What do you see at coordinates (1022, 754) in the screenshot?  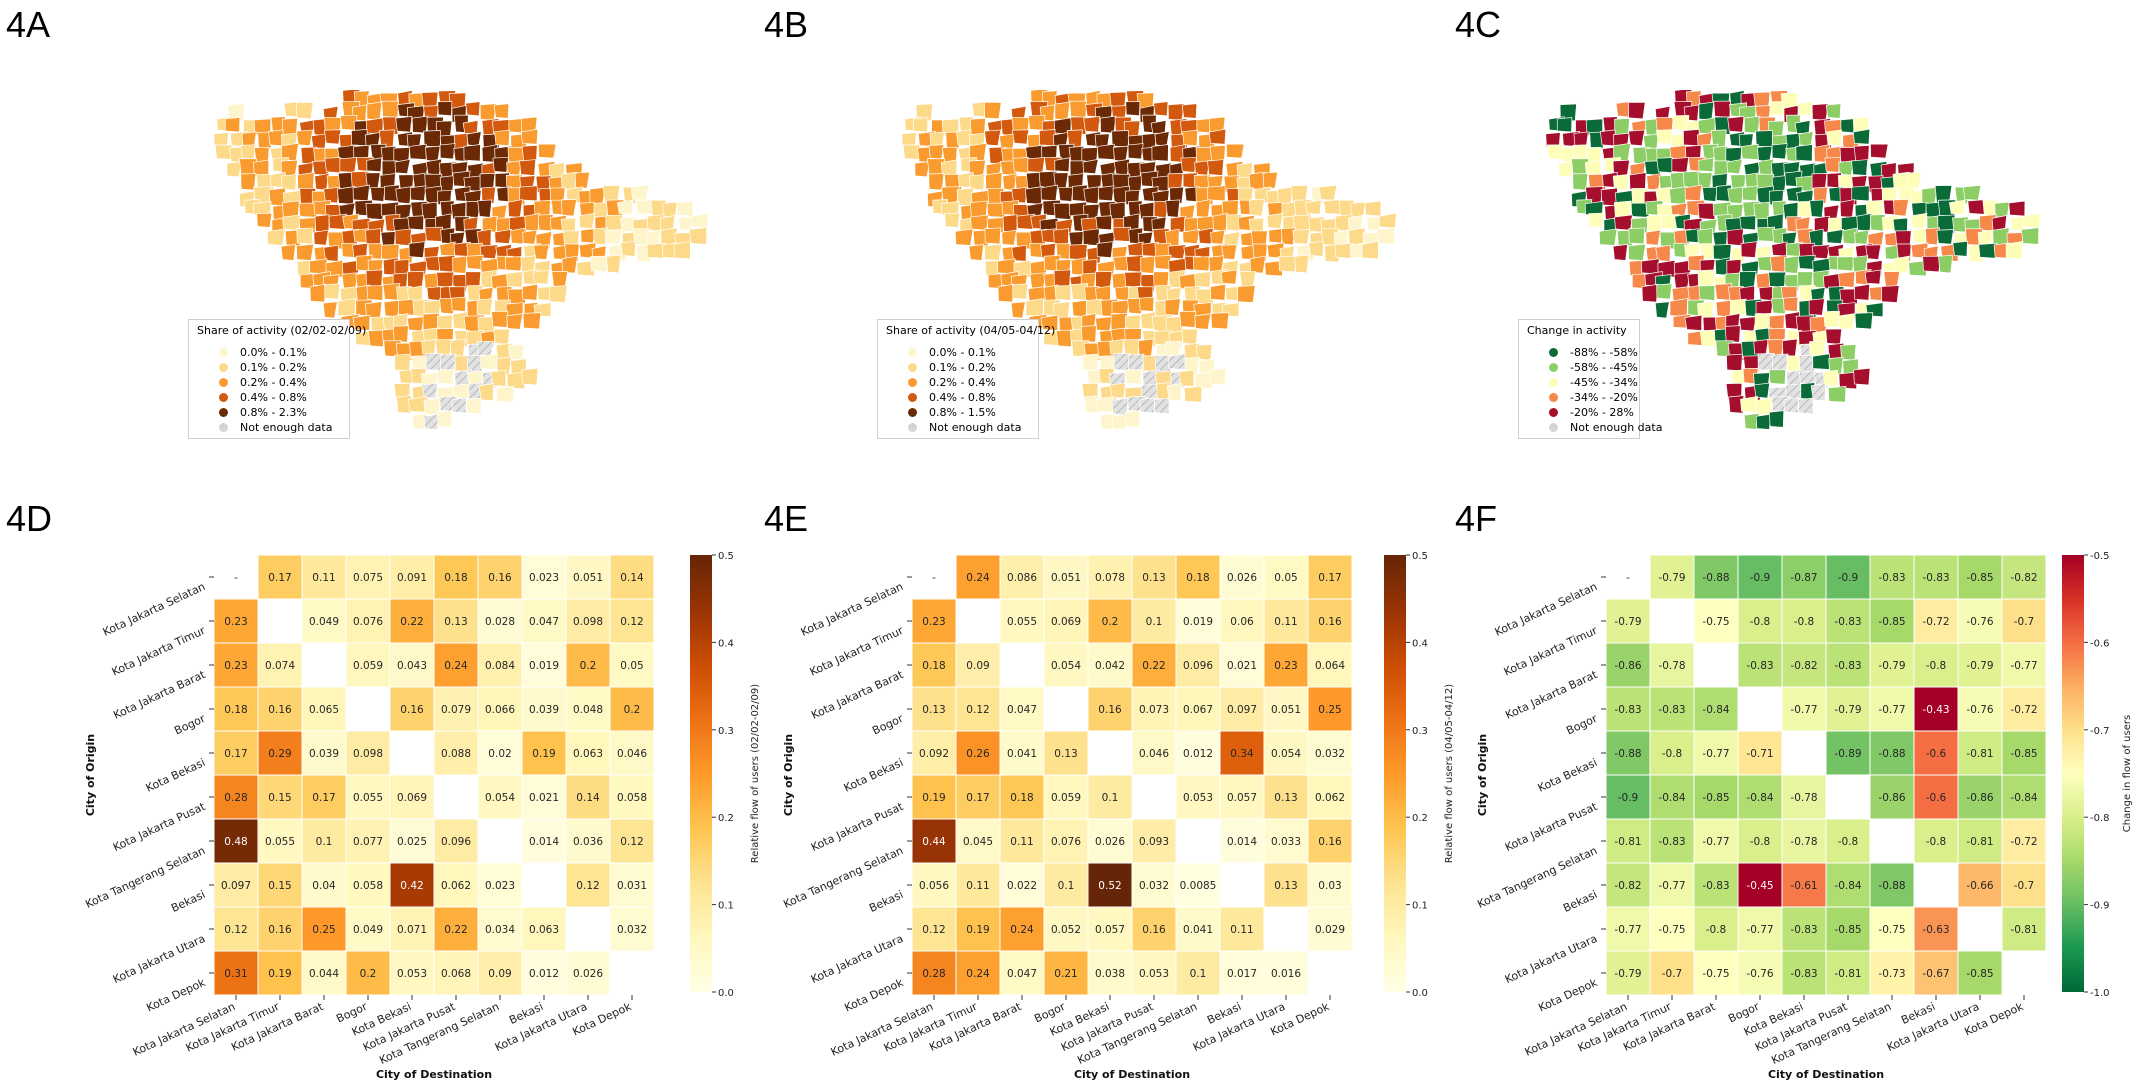 I see `heatmap-cell-label: 0.041` at bounding box center [1022, 754].